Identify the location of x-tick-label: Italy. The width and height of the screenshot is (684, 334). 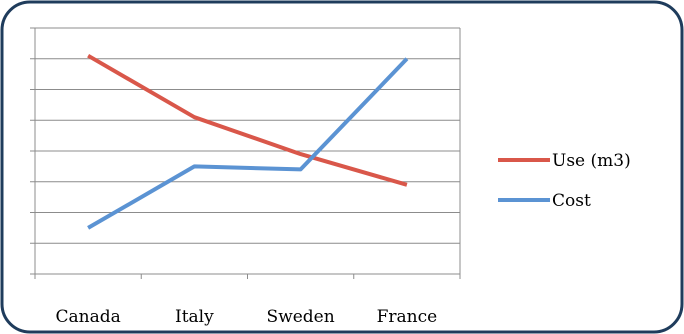
(194, 317).